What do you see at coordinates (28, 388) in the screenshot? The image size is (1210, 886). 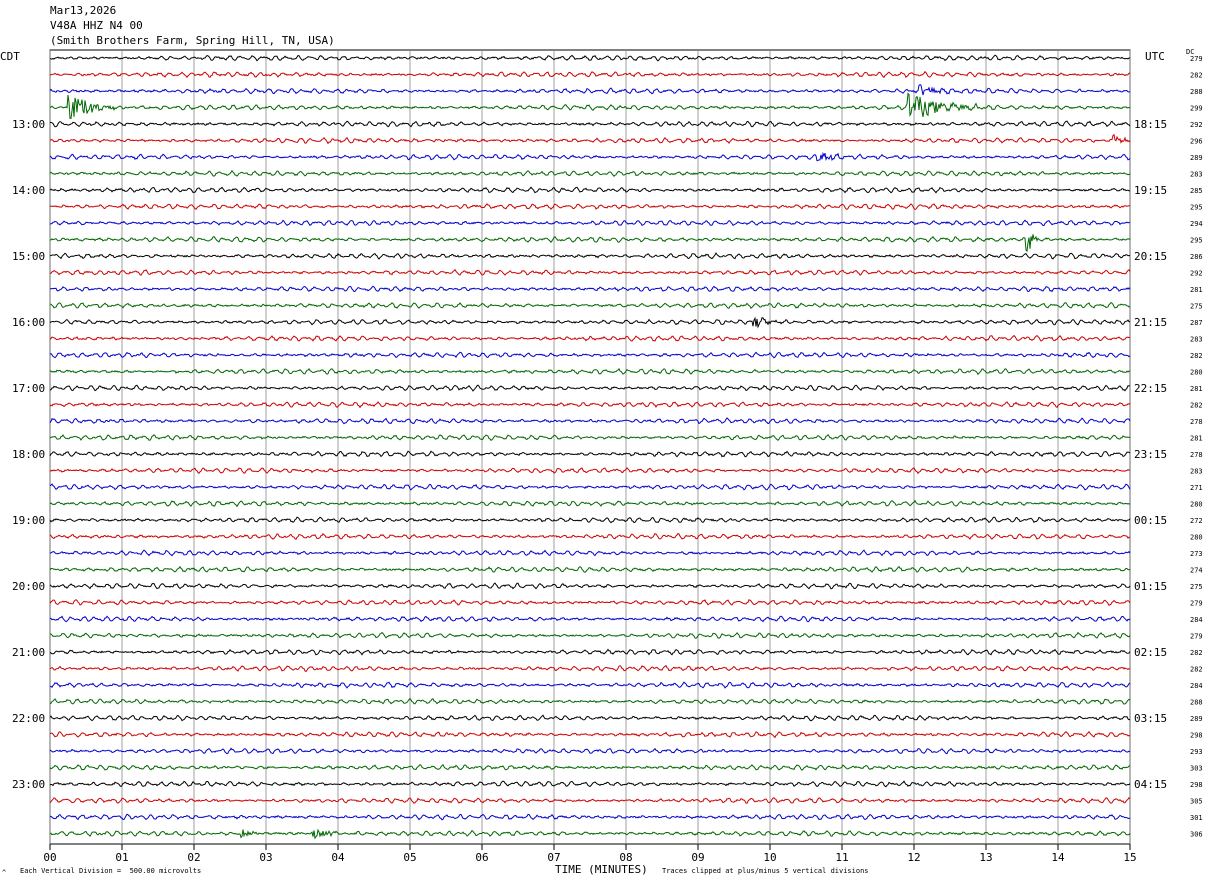 I see `left-hour-label: 17:00` at bounding box center [28, 388].